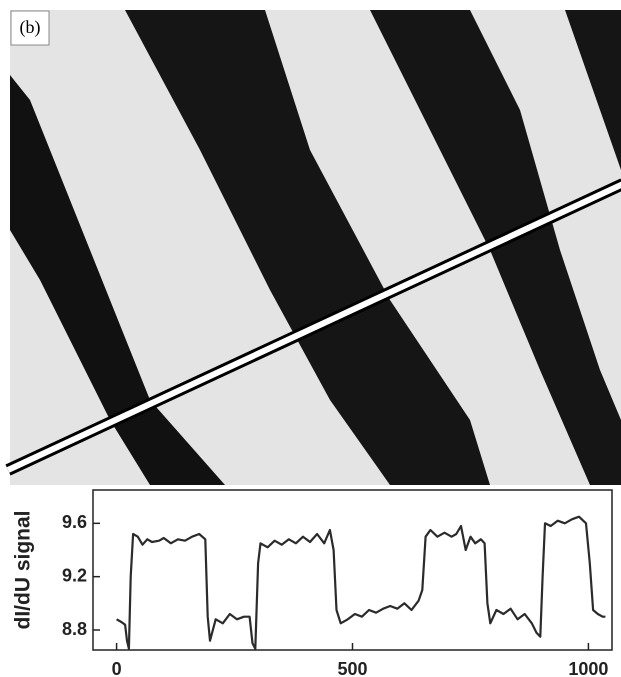 The width and height of the screenshot is (621, 677). Describe the element at coordinates (74, 522) in the screenshot. I see `y-tick-label: 9.6` at that location.